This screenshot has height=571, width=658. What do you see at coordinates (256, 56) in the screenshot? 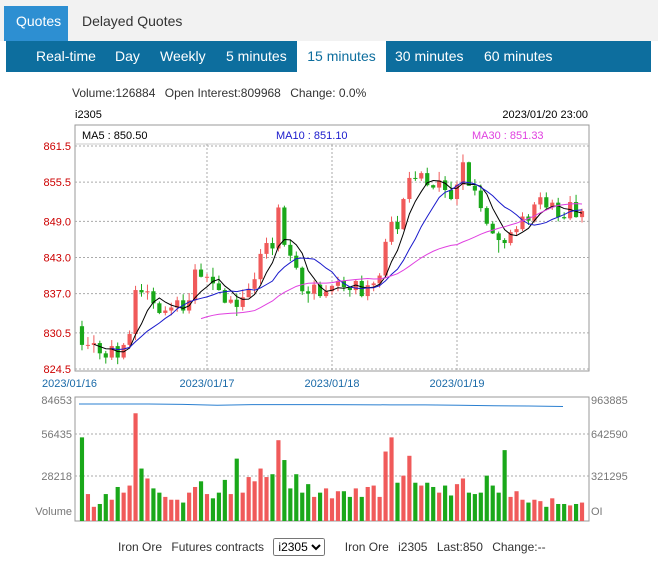
I see `period-tab-5min: 5 minutes` at bounding box center [256, 56].